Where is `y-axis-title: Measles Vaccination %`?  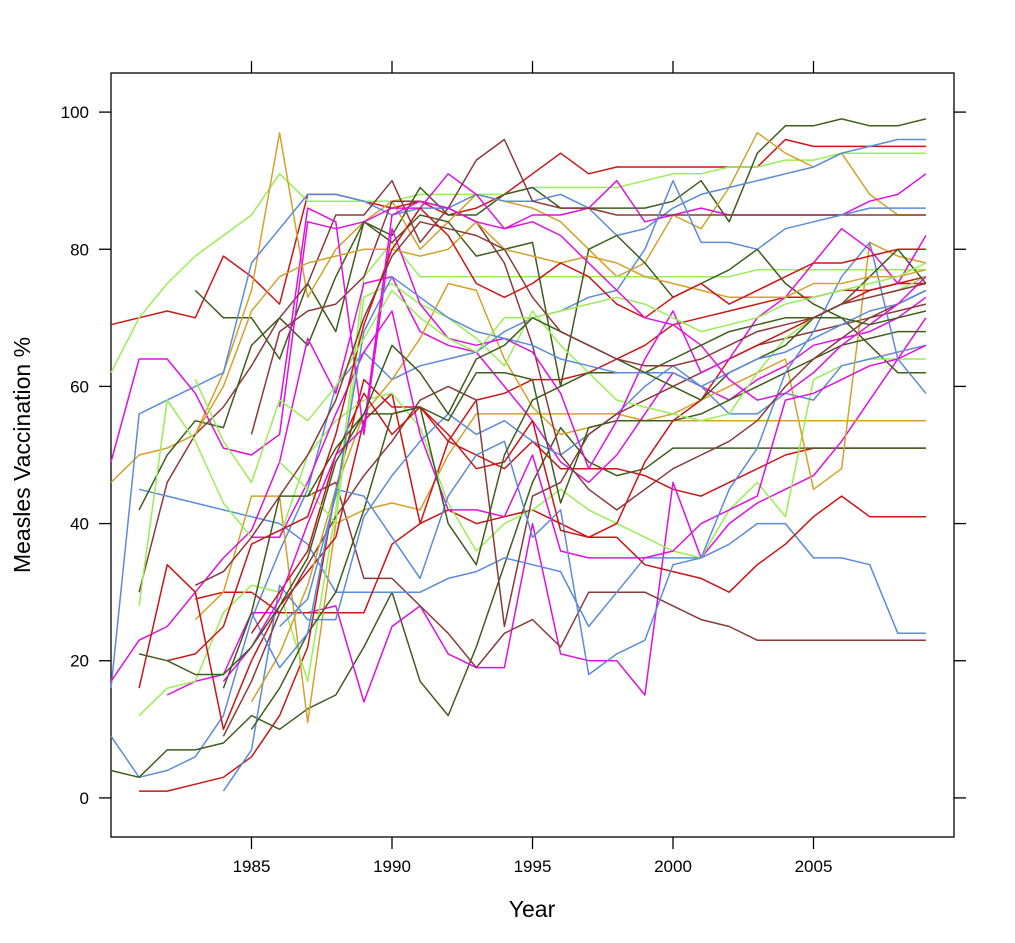
y-axis-title: Measles Vaccination % is located at coordinates (22, 455).